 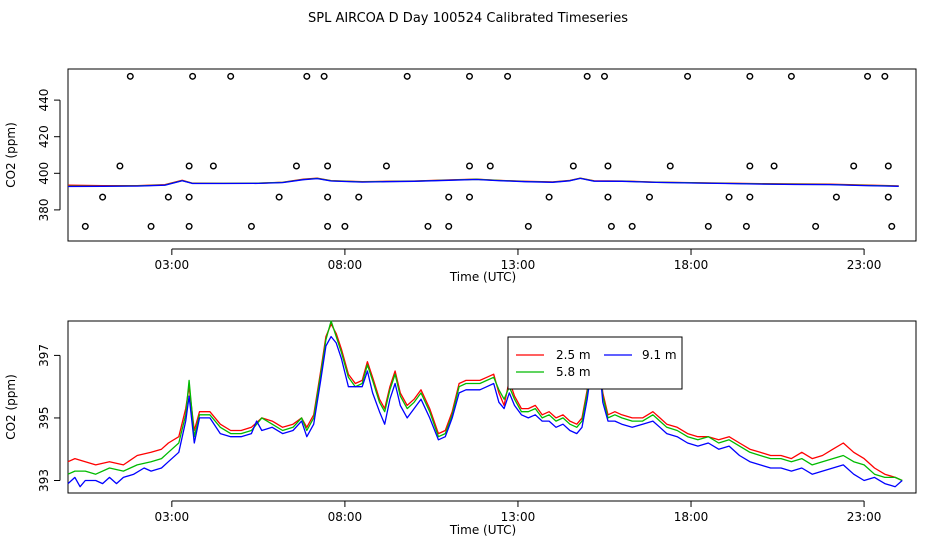 What do you see at coordinates (691, 265) in the screenshot?
I see `top-x-tick-label: 18:00` at bounding box center [691, 265].